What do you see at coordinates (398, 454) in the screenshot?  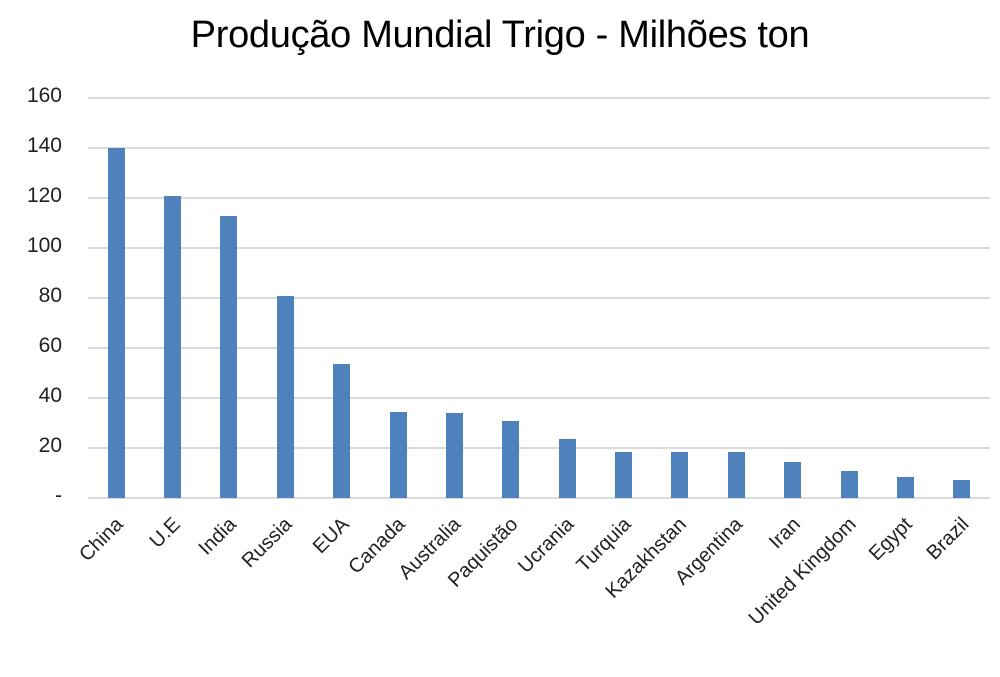 I see `bar-canada` at bounding box center [398, 454].